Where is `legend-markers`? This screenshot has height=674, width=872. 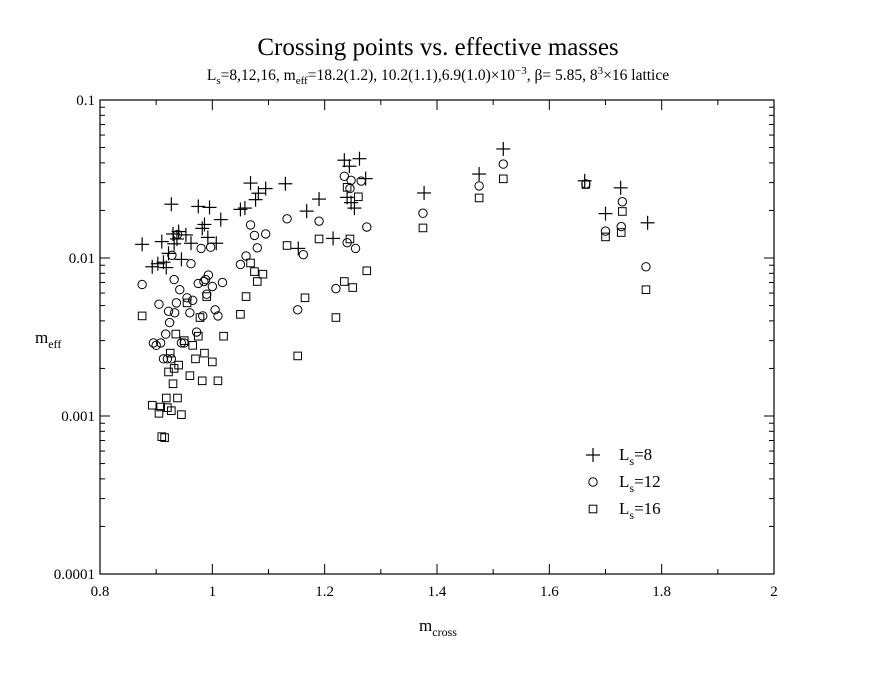
legend-markers is located at coordinates (593, 481).